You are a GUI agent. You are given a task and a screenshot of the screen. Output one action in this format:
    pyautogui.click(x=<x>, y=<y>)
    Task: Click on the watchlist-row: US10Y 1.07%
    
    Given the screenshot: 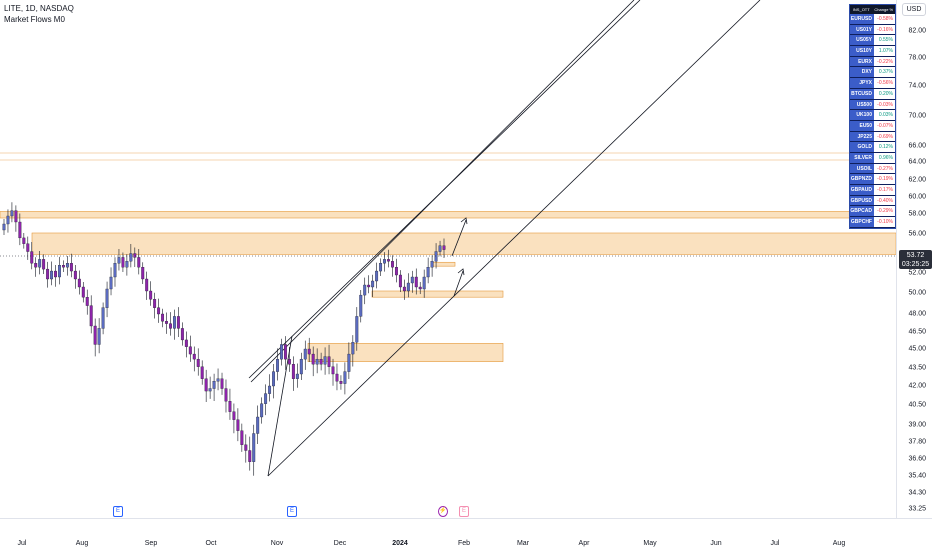 What is the action you would take?
    pyautogui.click(x=872, y=51)
    